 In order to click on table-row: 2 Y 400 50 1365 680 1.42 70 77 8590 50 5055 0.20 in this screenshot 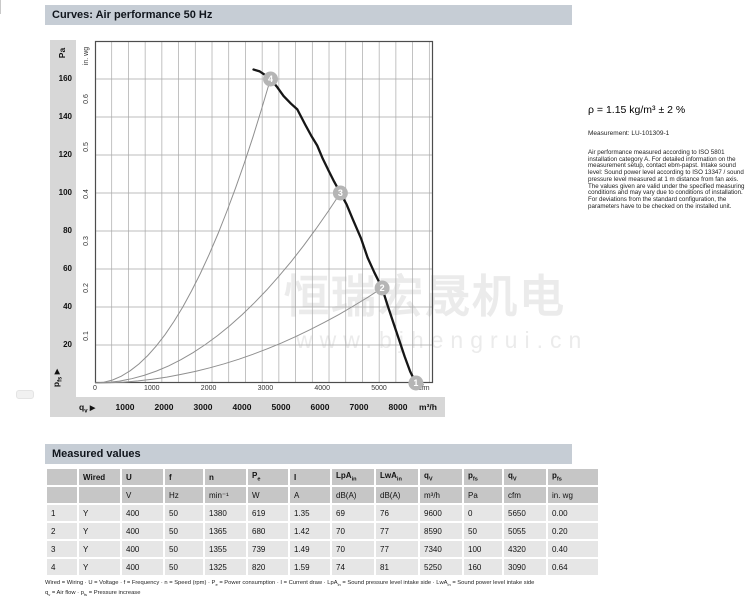, I will do `click(322, 531)`.